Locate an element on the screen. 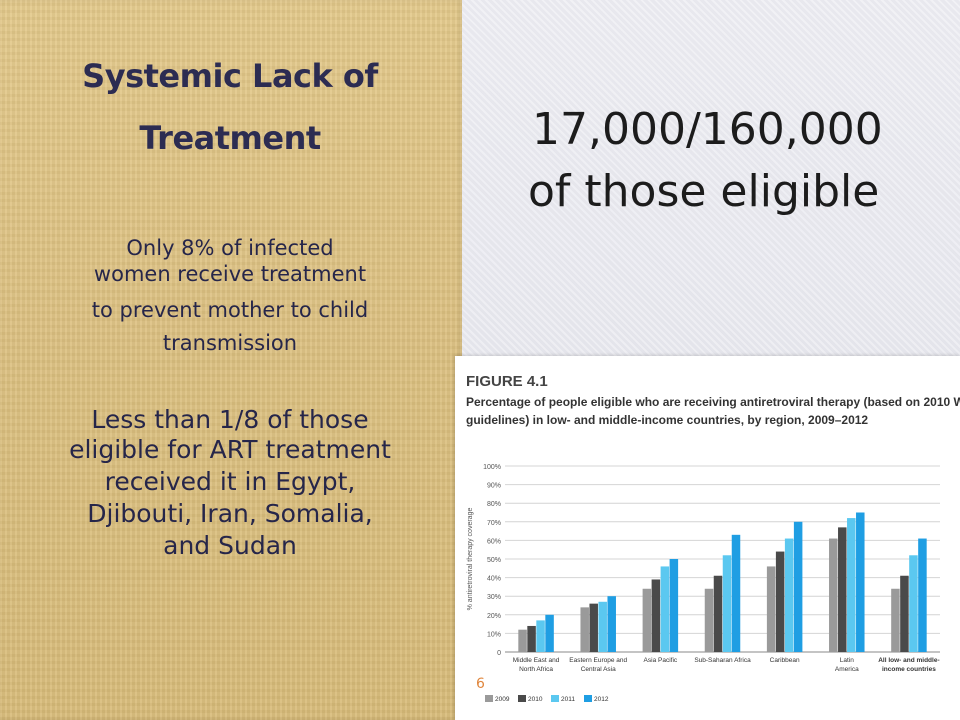  y-tick-label: 100% is located at coordinates (492, 467).